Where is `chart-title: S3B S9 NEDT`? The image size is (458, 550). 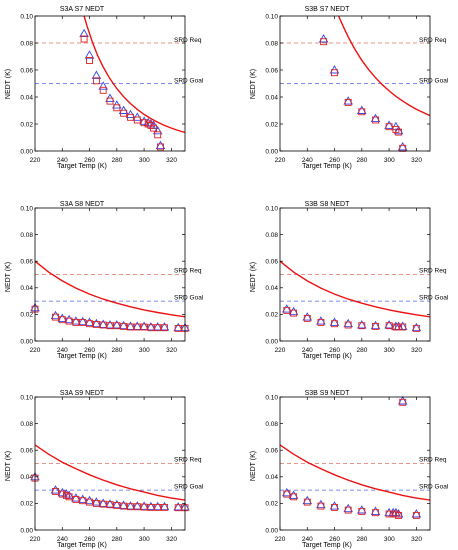 chart-title: S3B S9 NEDT is located at coordinates (327, 393).